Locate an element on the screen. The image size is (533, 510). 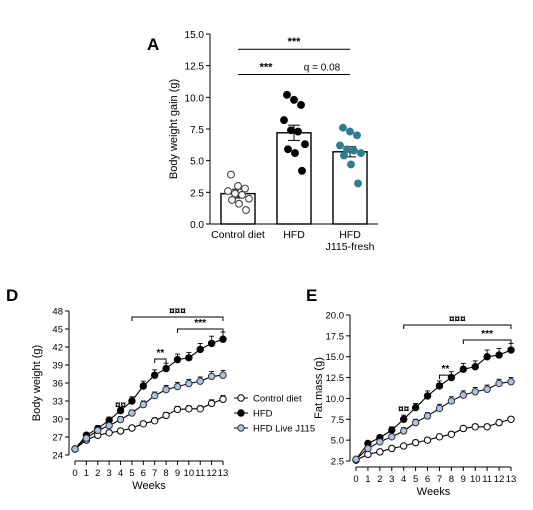
x-tick-label: 12 is located at coordinates (499, 479).